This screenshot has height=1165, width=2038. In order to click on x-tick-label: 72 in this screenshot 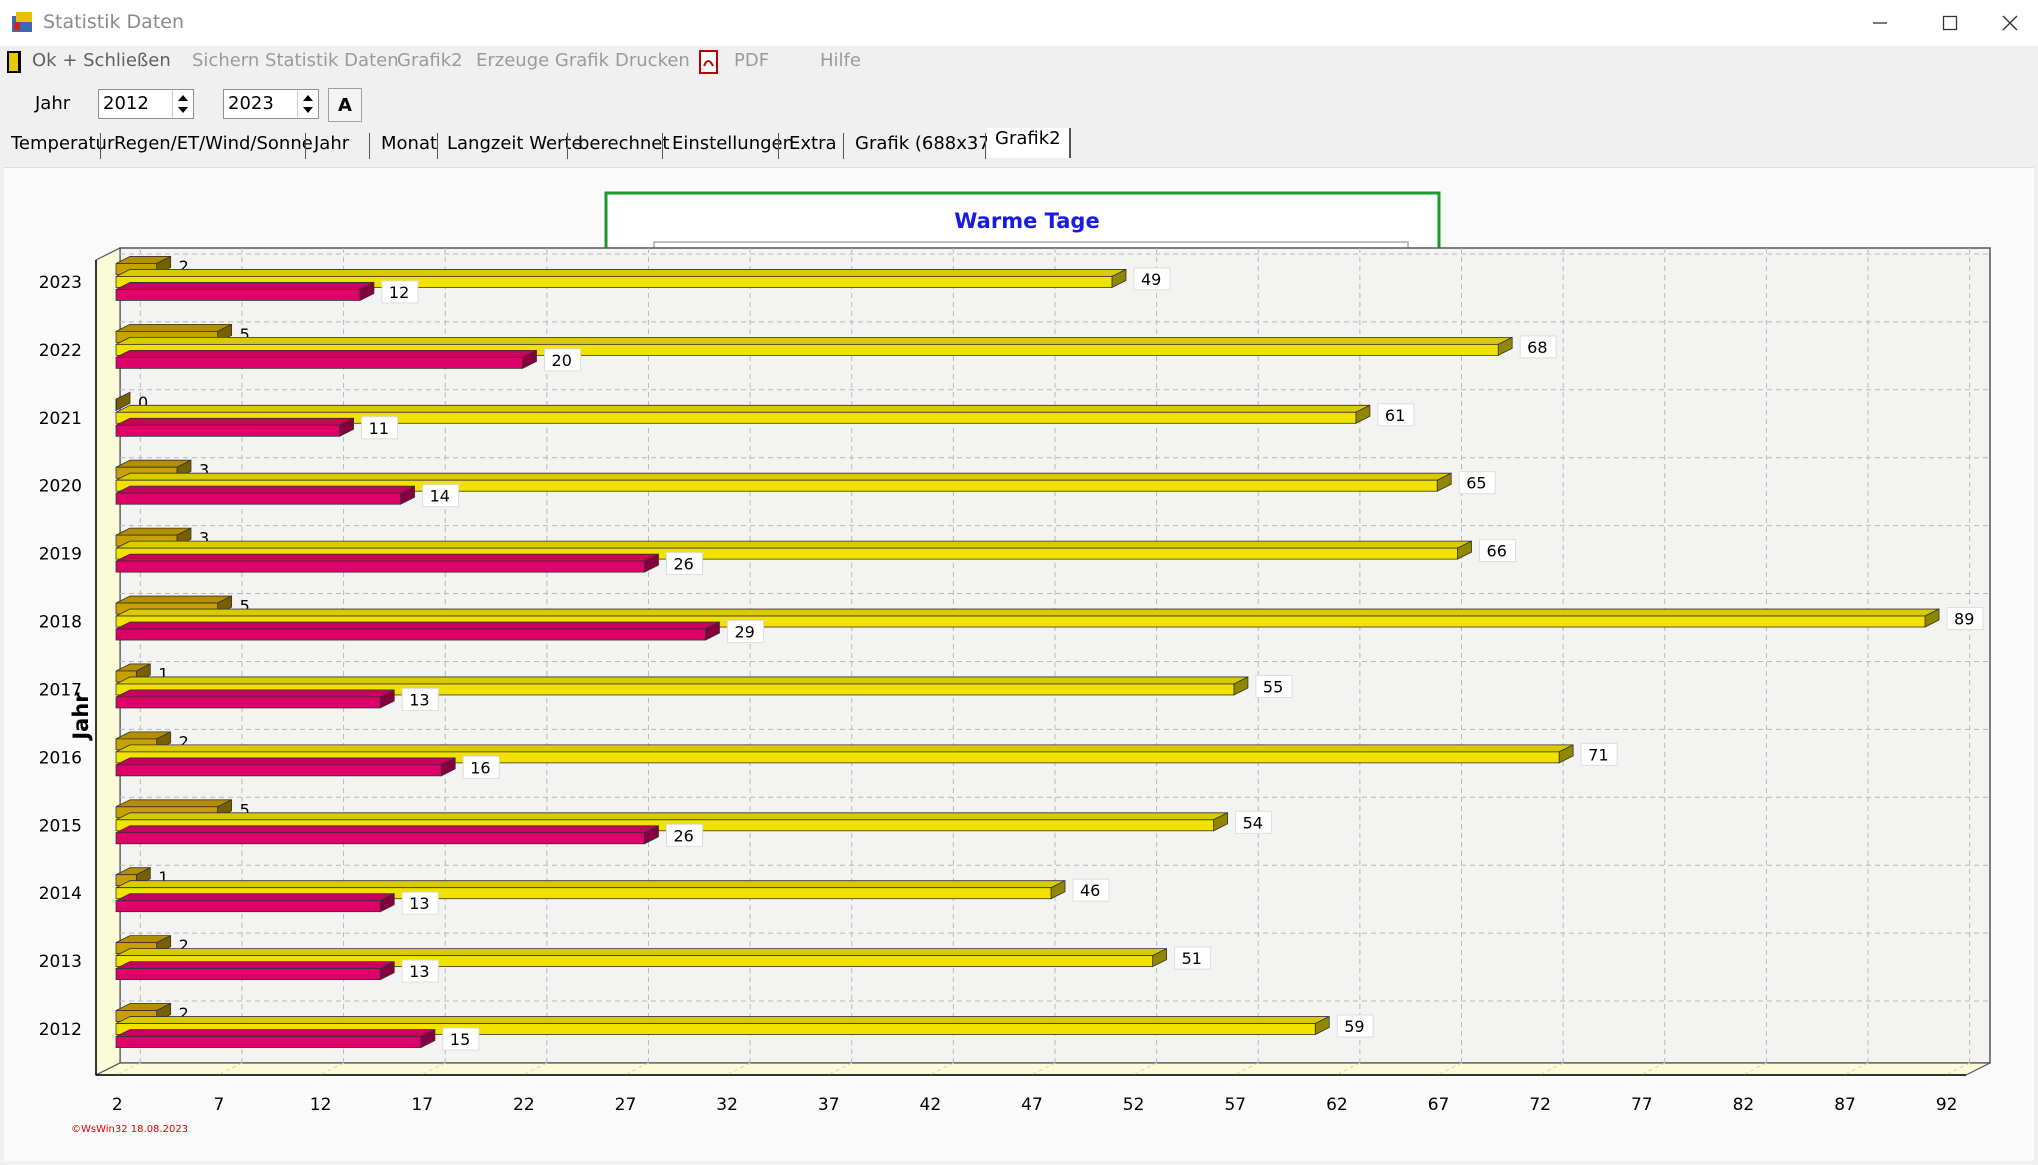, I will do `click(1540, 1105)`.